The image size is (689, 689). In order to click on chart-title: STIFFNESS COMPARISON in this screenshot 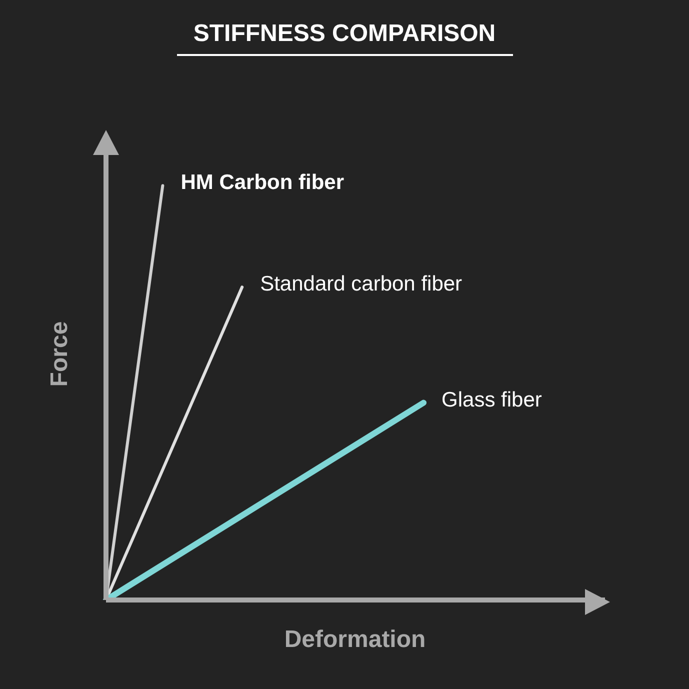, I will do `click(344, 38)`.